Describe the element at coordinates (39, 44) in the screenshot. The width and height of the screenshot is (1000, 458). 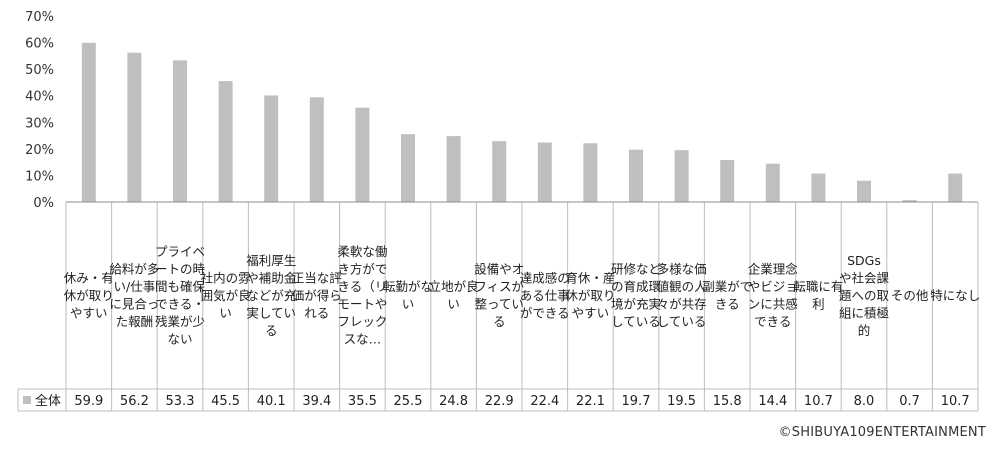
I see `y-tick-label: 60%` at that location.